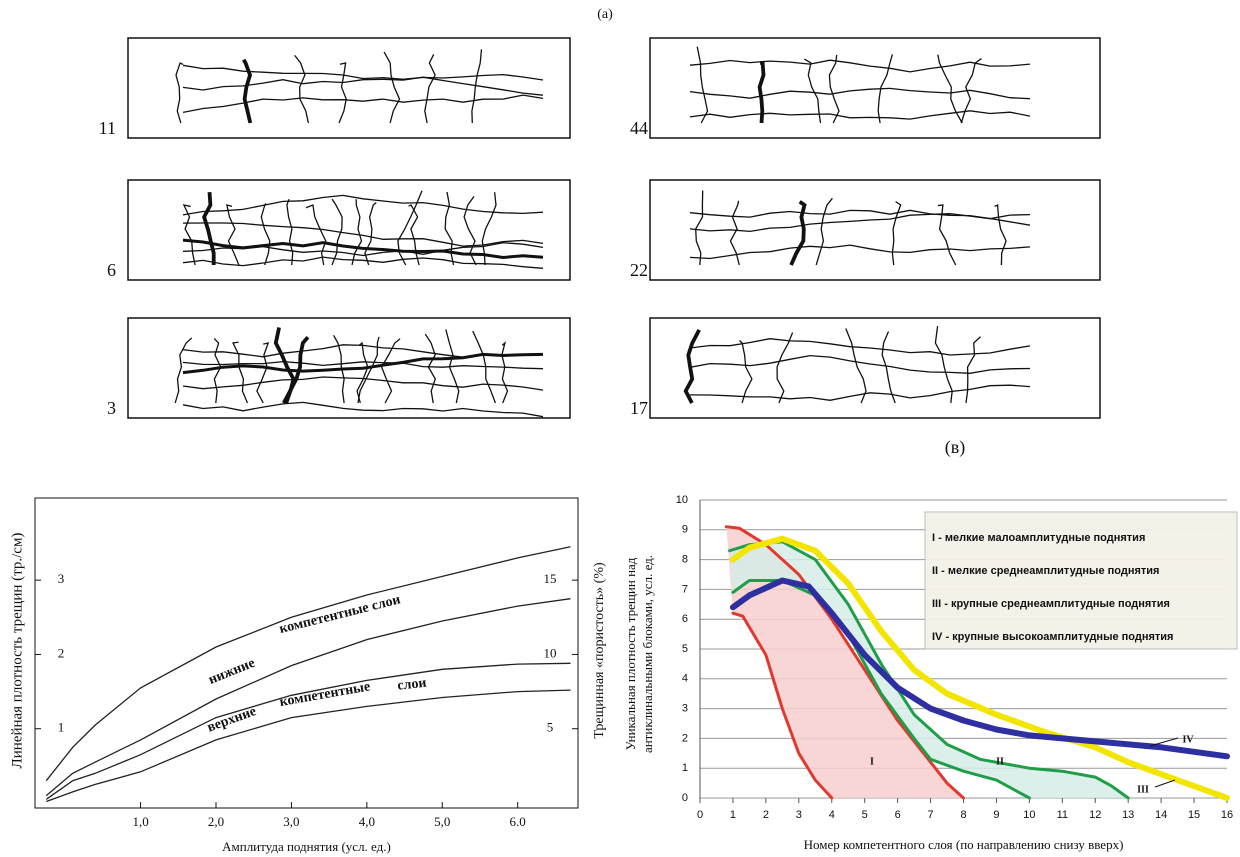  I want to click on x-tick-label: 3, so click(799, 815).